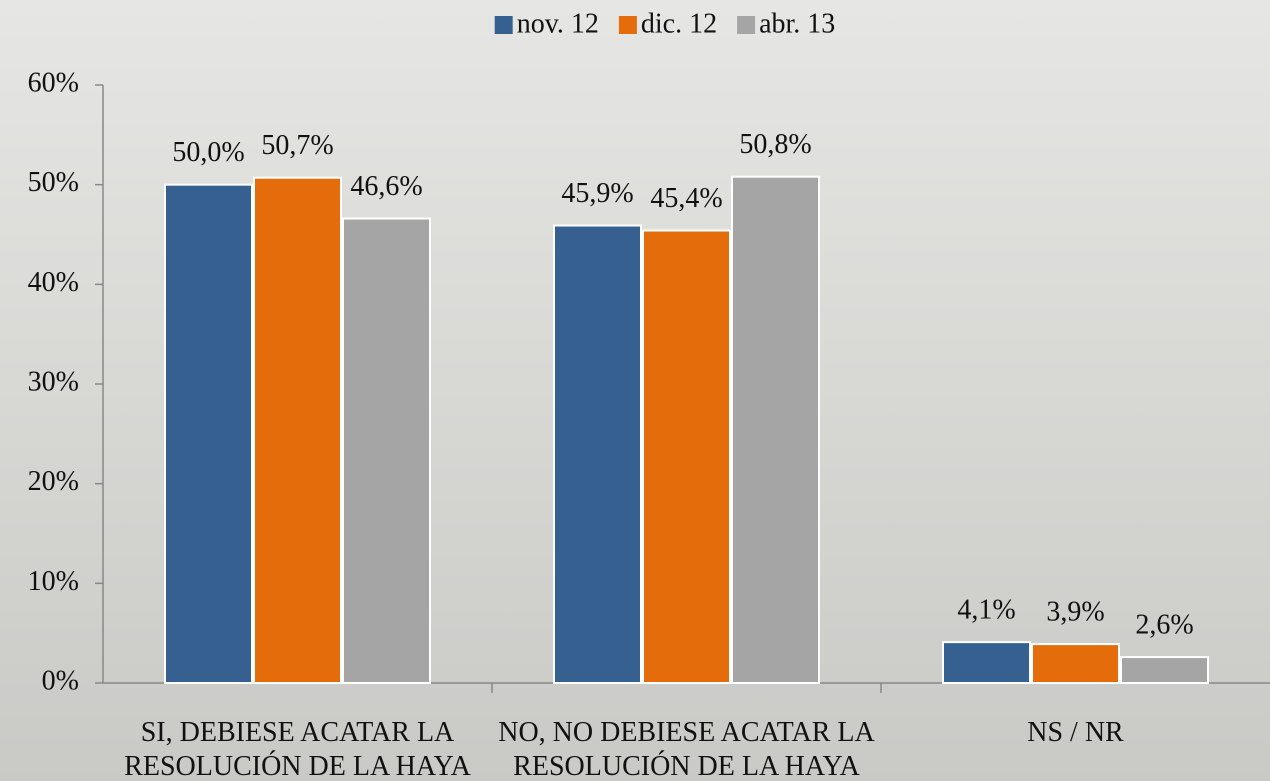  I want to click on x-tick-label: NS / NR, so click(1075, 732).